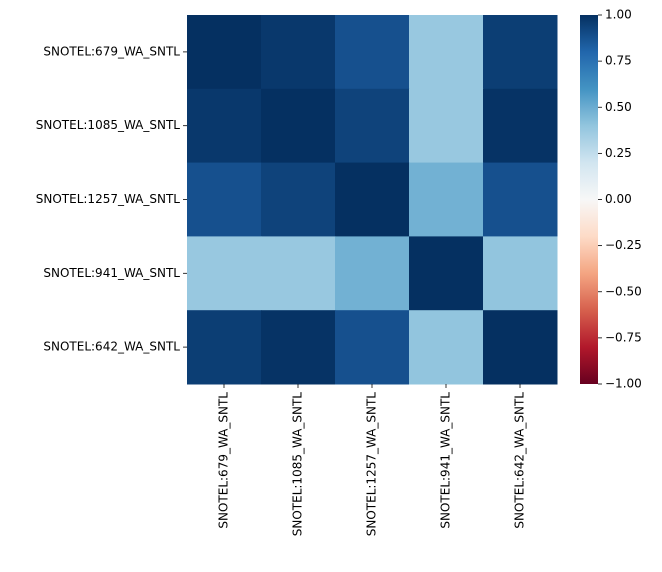 The height and width of the screenshot is (572, 662). I want to click on colorbar-tick-label: 1.00, so click(618, 15).